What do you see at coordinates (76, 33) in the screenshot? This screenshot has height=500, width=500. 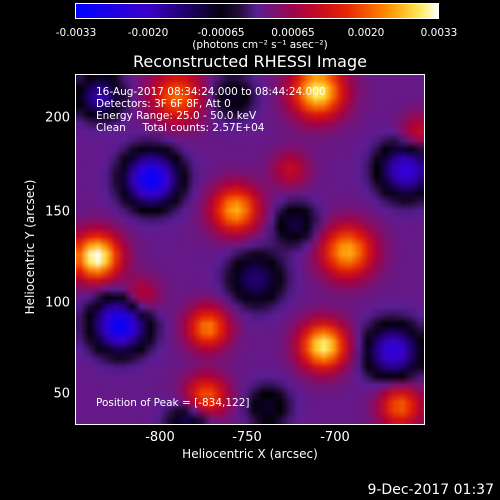 I see `colorbar-tick: -0.0033` at bounding box center [76, 33].